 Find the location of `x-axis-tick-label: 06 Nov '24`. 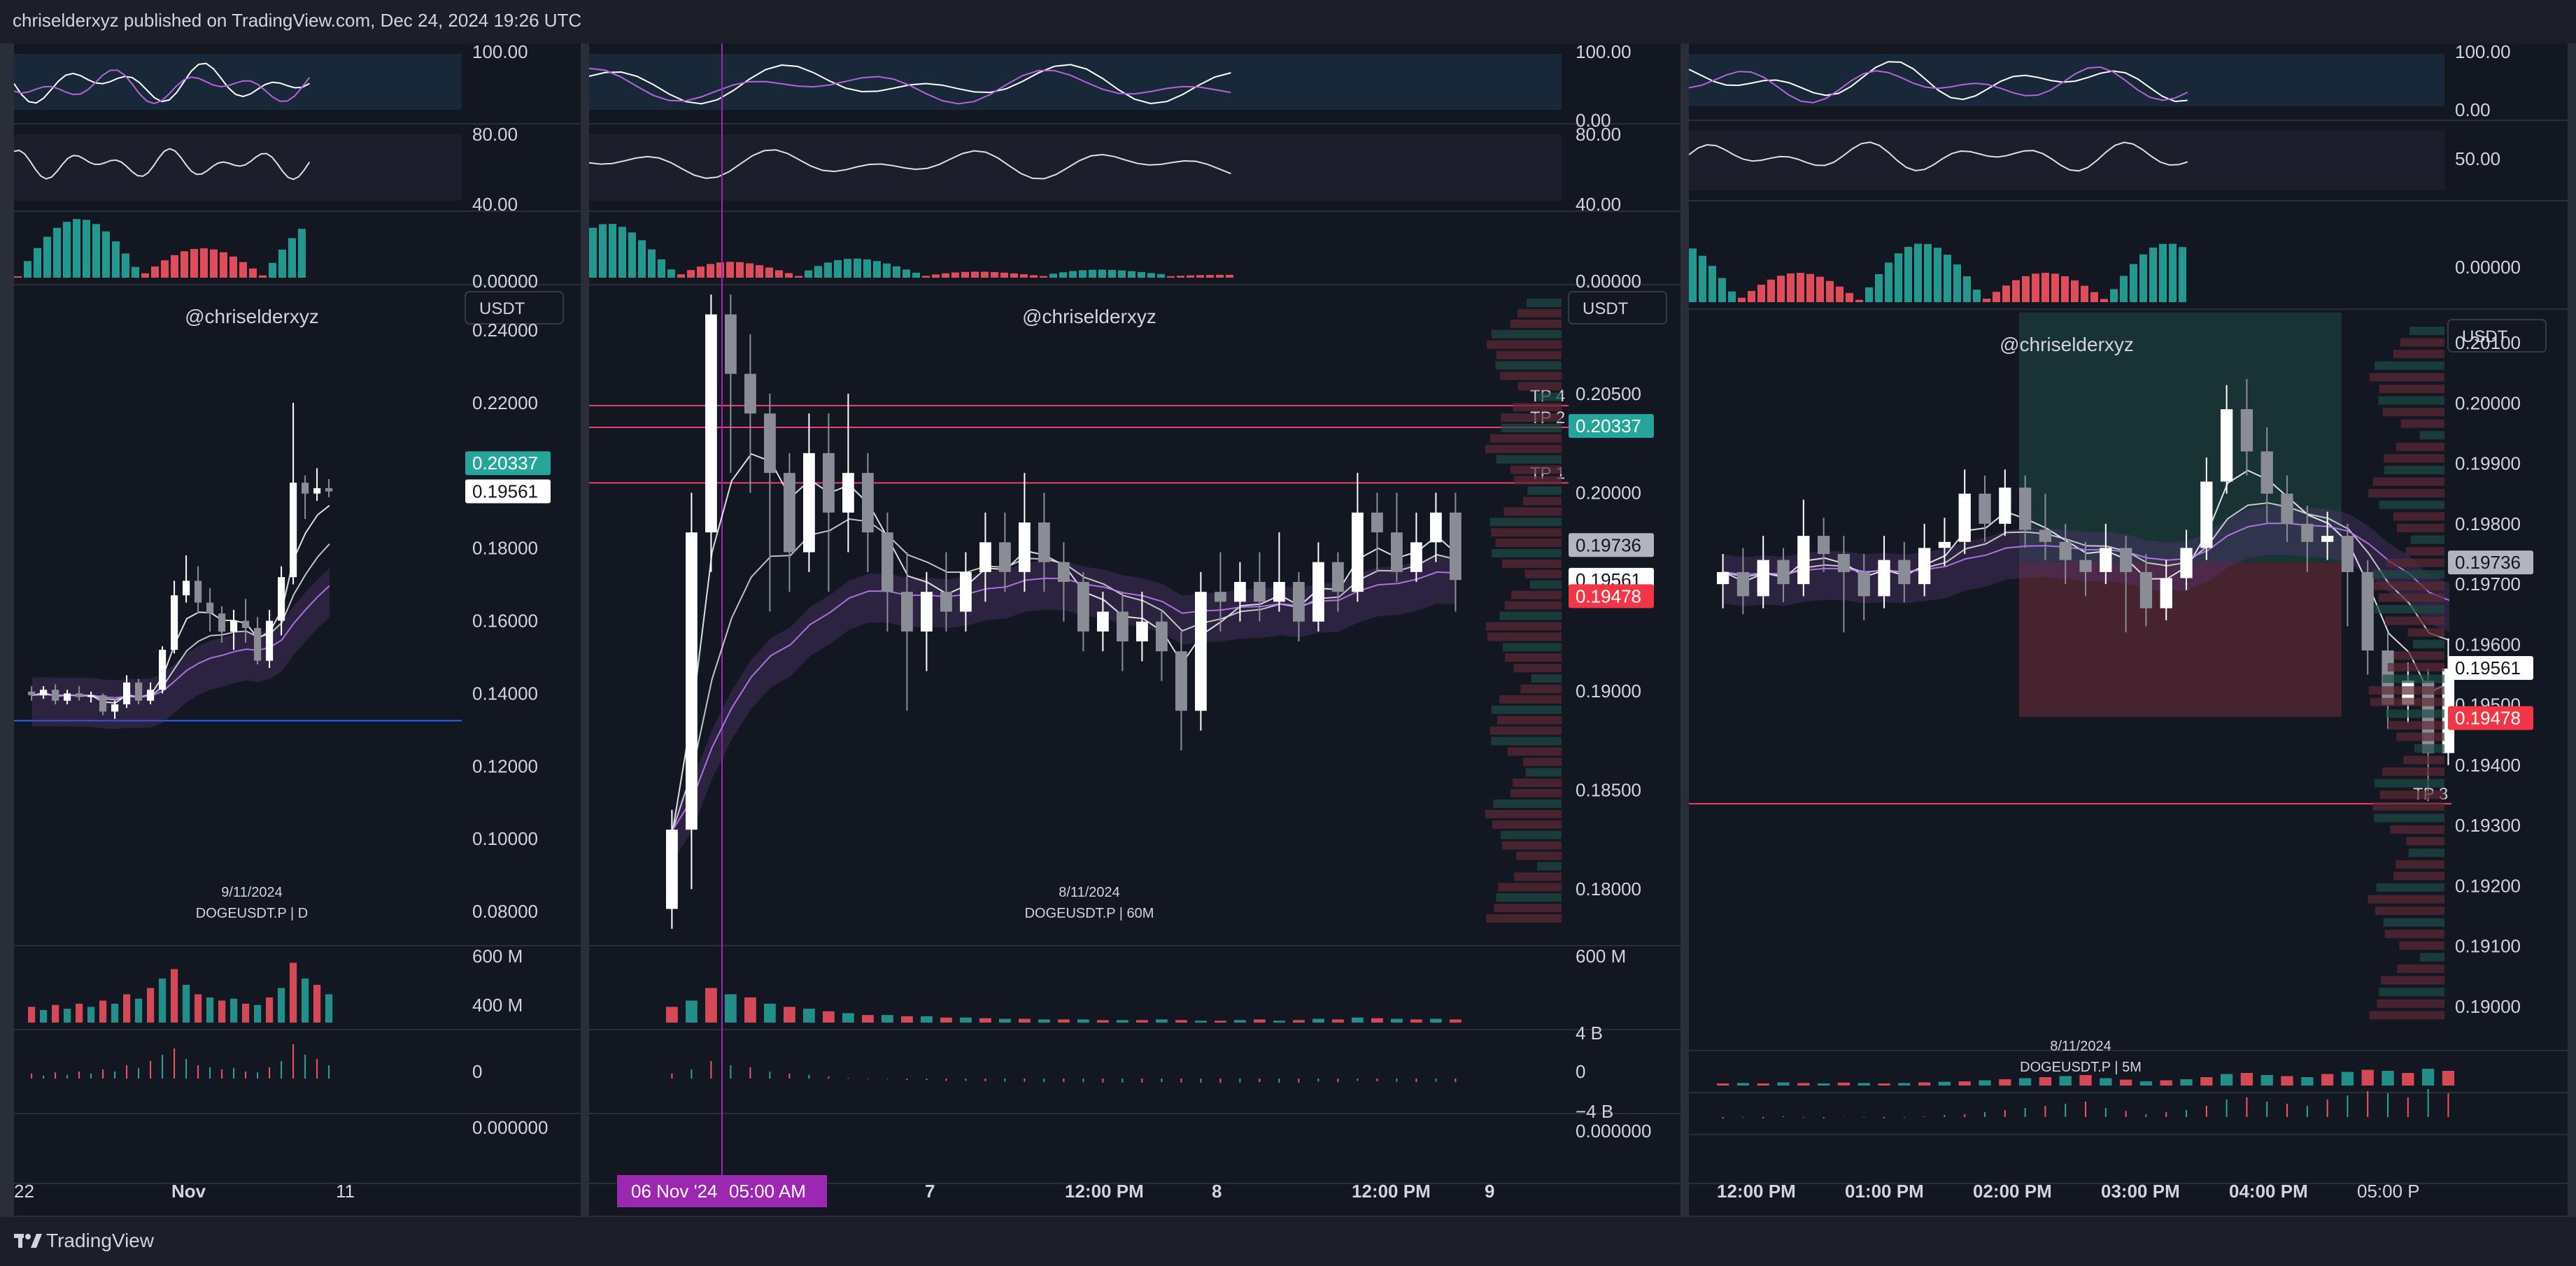

x-axis-tick-label: 06 Nov '24 is located at coordinates (674, 1191).